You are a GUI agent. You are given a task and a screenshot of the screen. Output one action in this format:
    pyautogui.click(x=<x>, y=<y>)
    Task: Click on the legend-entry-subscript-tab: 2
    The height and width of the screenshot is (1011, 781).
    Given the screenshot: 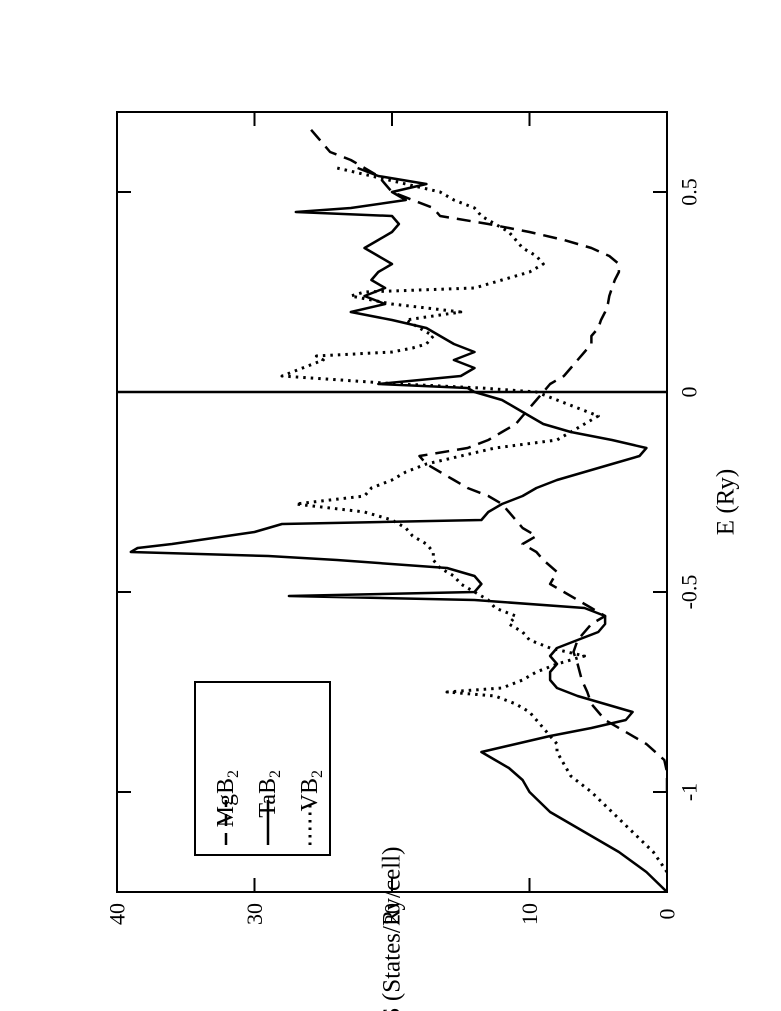 What is the action you would take?
    pyautogui.click(x=275, y=774)
    